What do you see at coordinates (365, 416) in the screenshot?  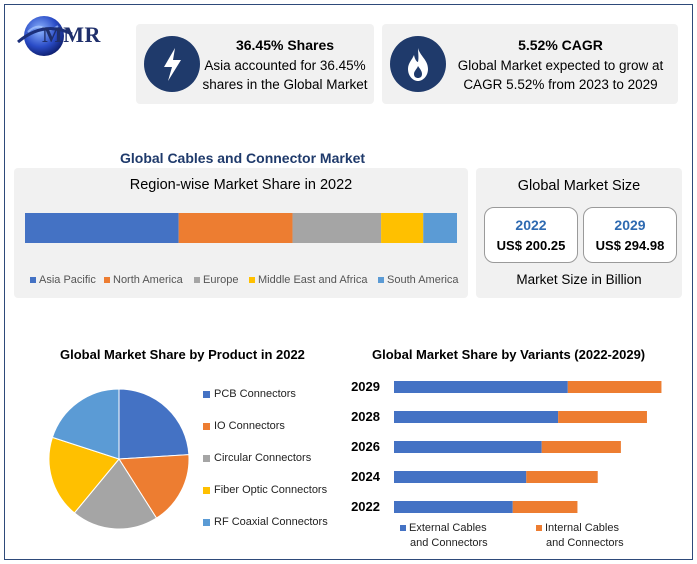 I see `variant-year-label: 2028` at bounding box center [365, 416].